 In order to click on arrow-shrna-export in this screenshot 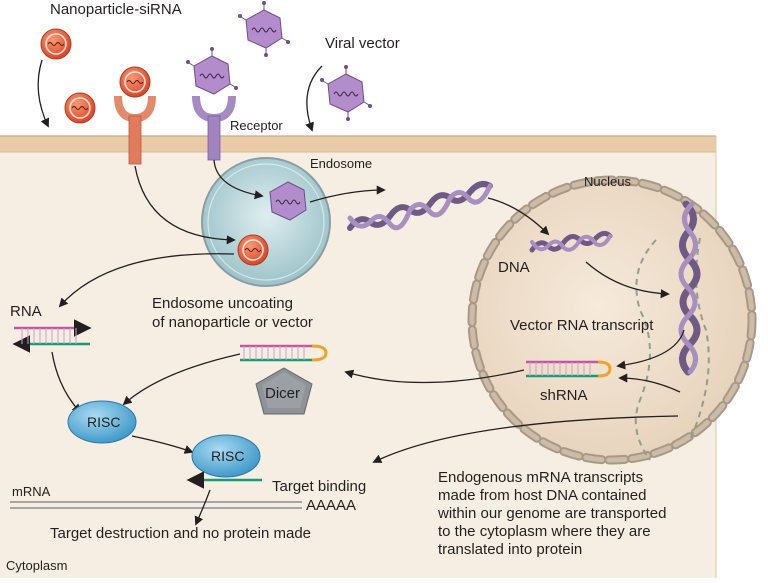, I will do `click(434, 376)`.